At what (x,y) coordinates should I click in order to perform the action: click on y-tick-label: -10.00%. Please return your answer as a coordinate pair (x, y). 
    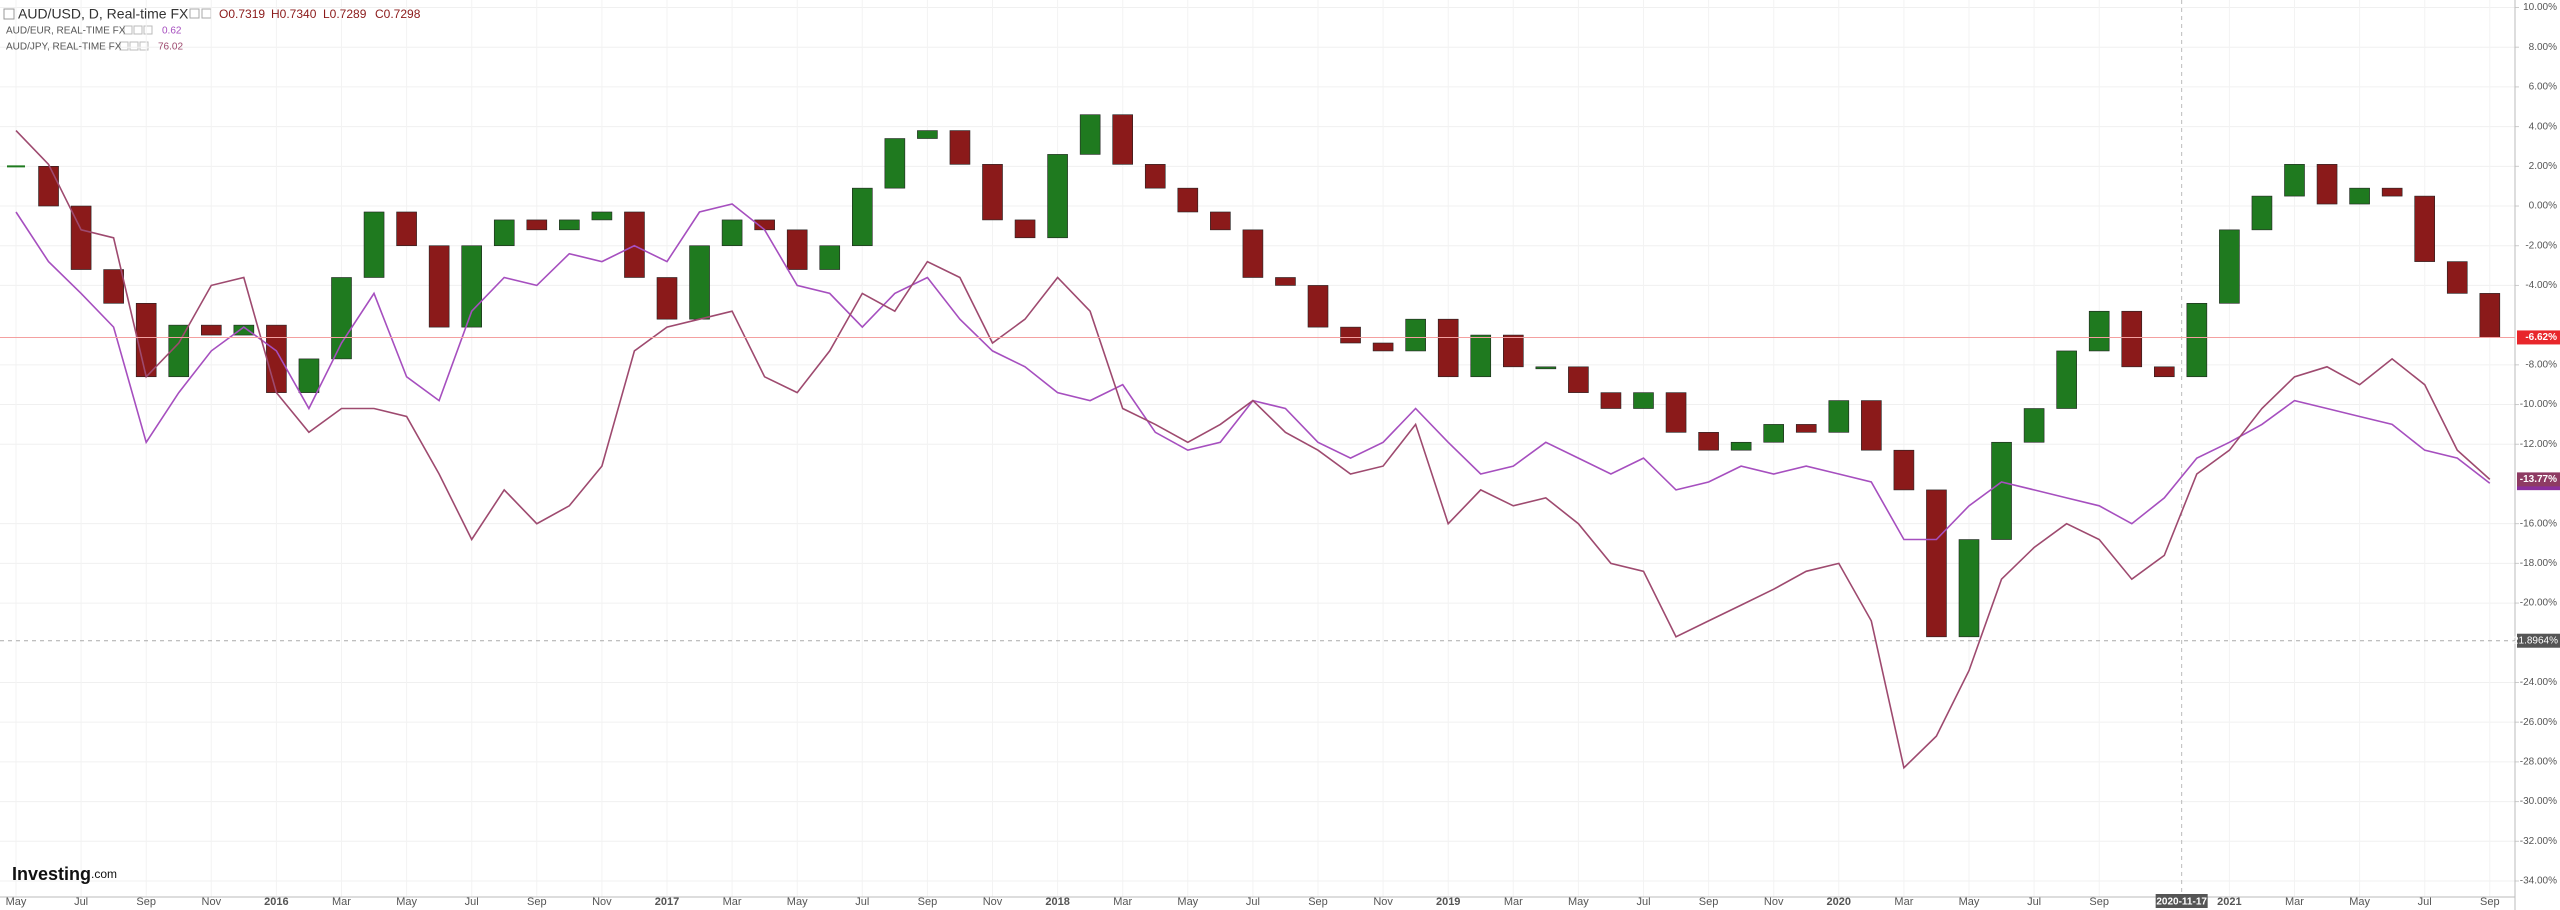
    Looking at the image, I should click on (2538, 404).